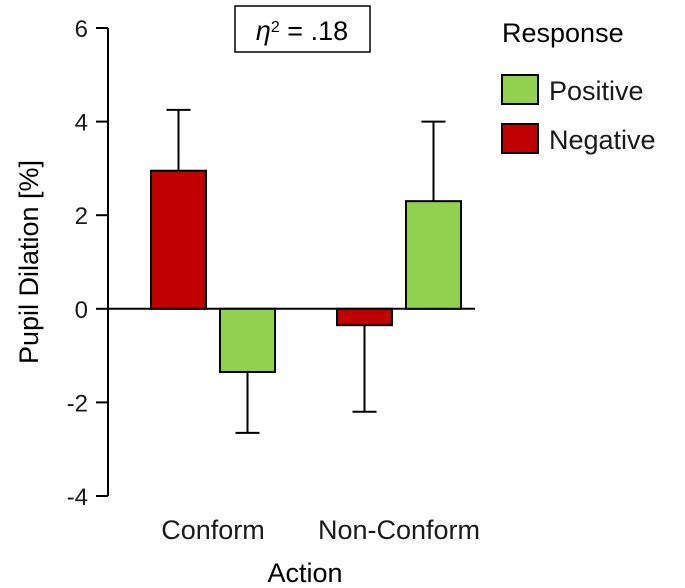  I want to click on legend-title: Response, so click(563, 33).